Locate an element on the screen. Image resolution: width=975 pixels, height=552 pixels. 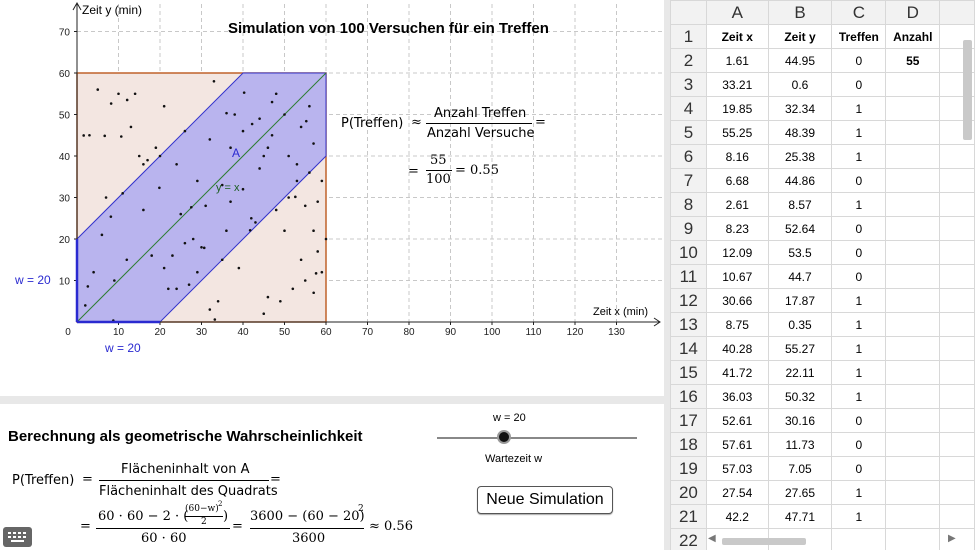
cell-b19: 7.05 is located at coordinates (800, 468).